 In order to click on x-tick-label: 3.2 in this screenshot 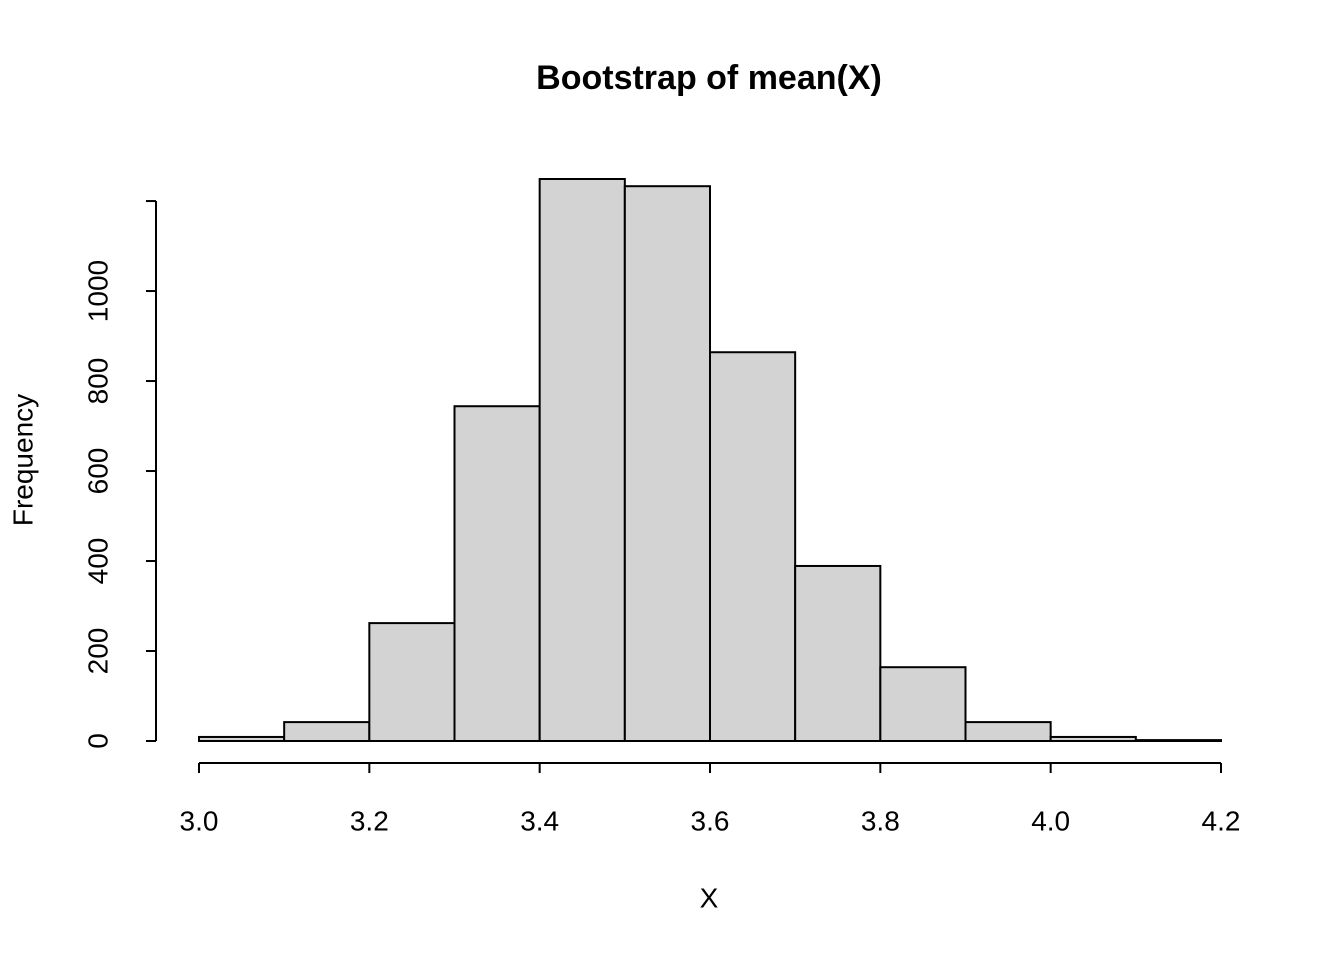, I will do `click(369, 820)`.